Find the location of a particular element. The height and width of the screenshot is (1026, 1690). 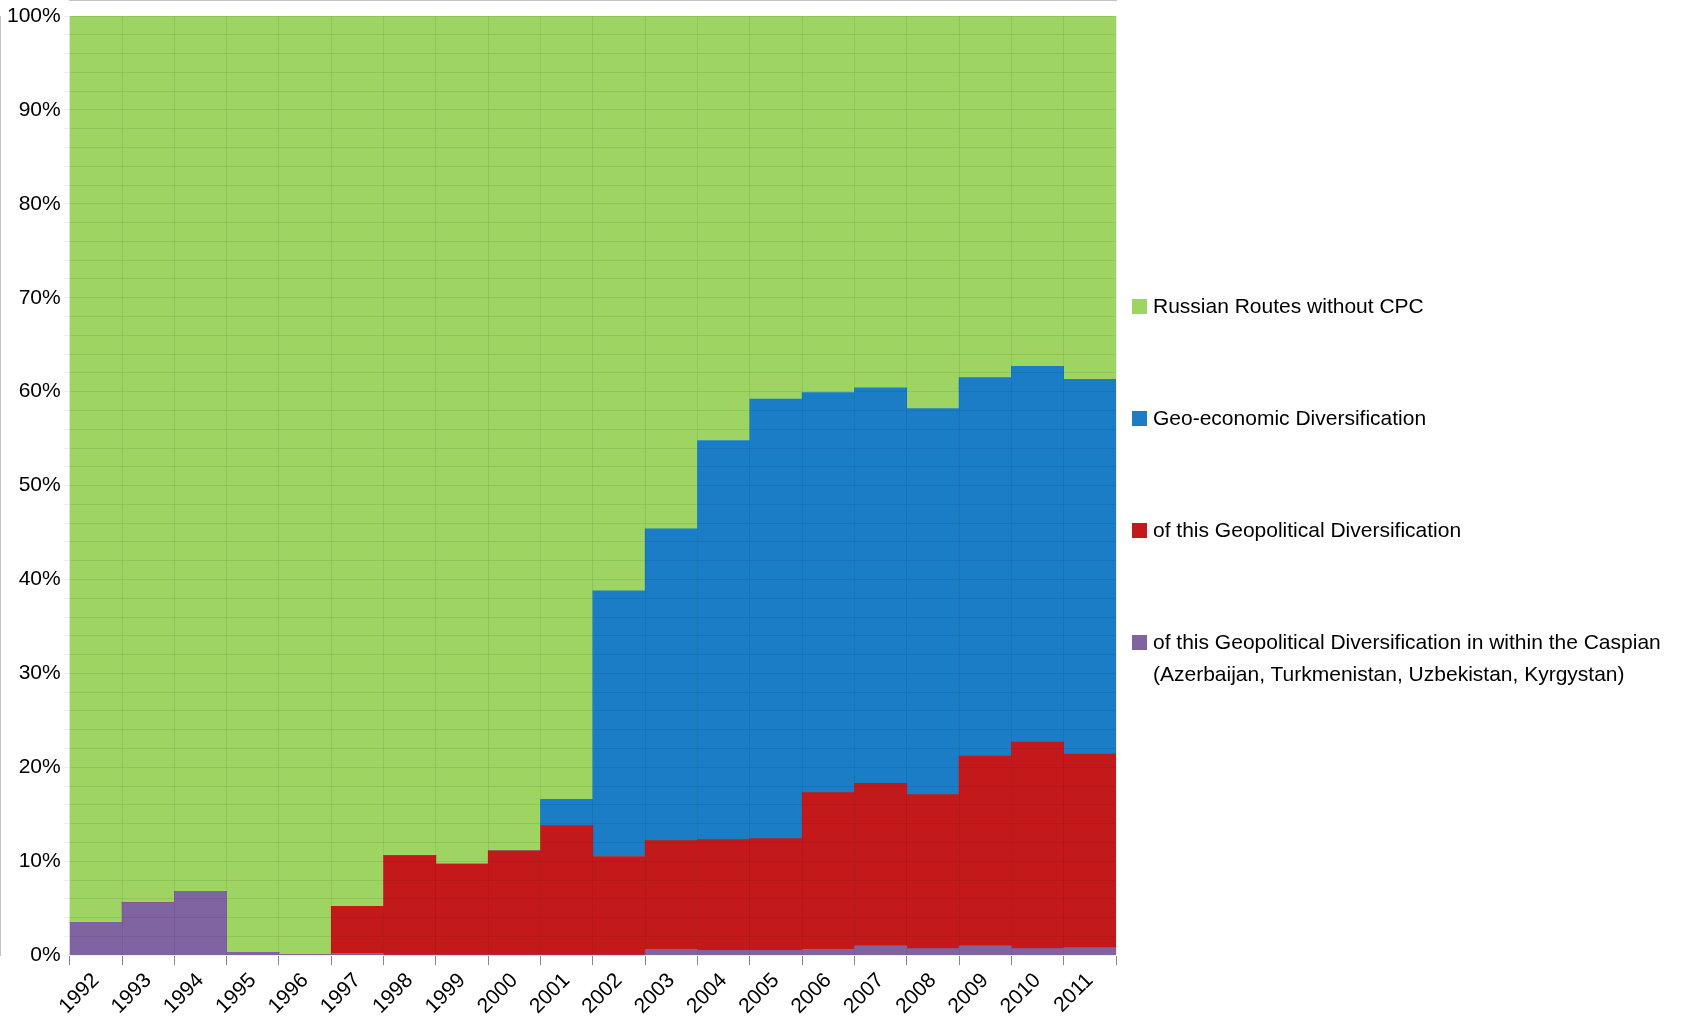

legend-label: Russian Routes without CPC is located at coordinates (1288, 306).